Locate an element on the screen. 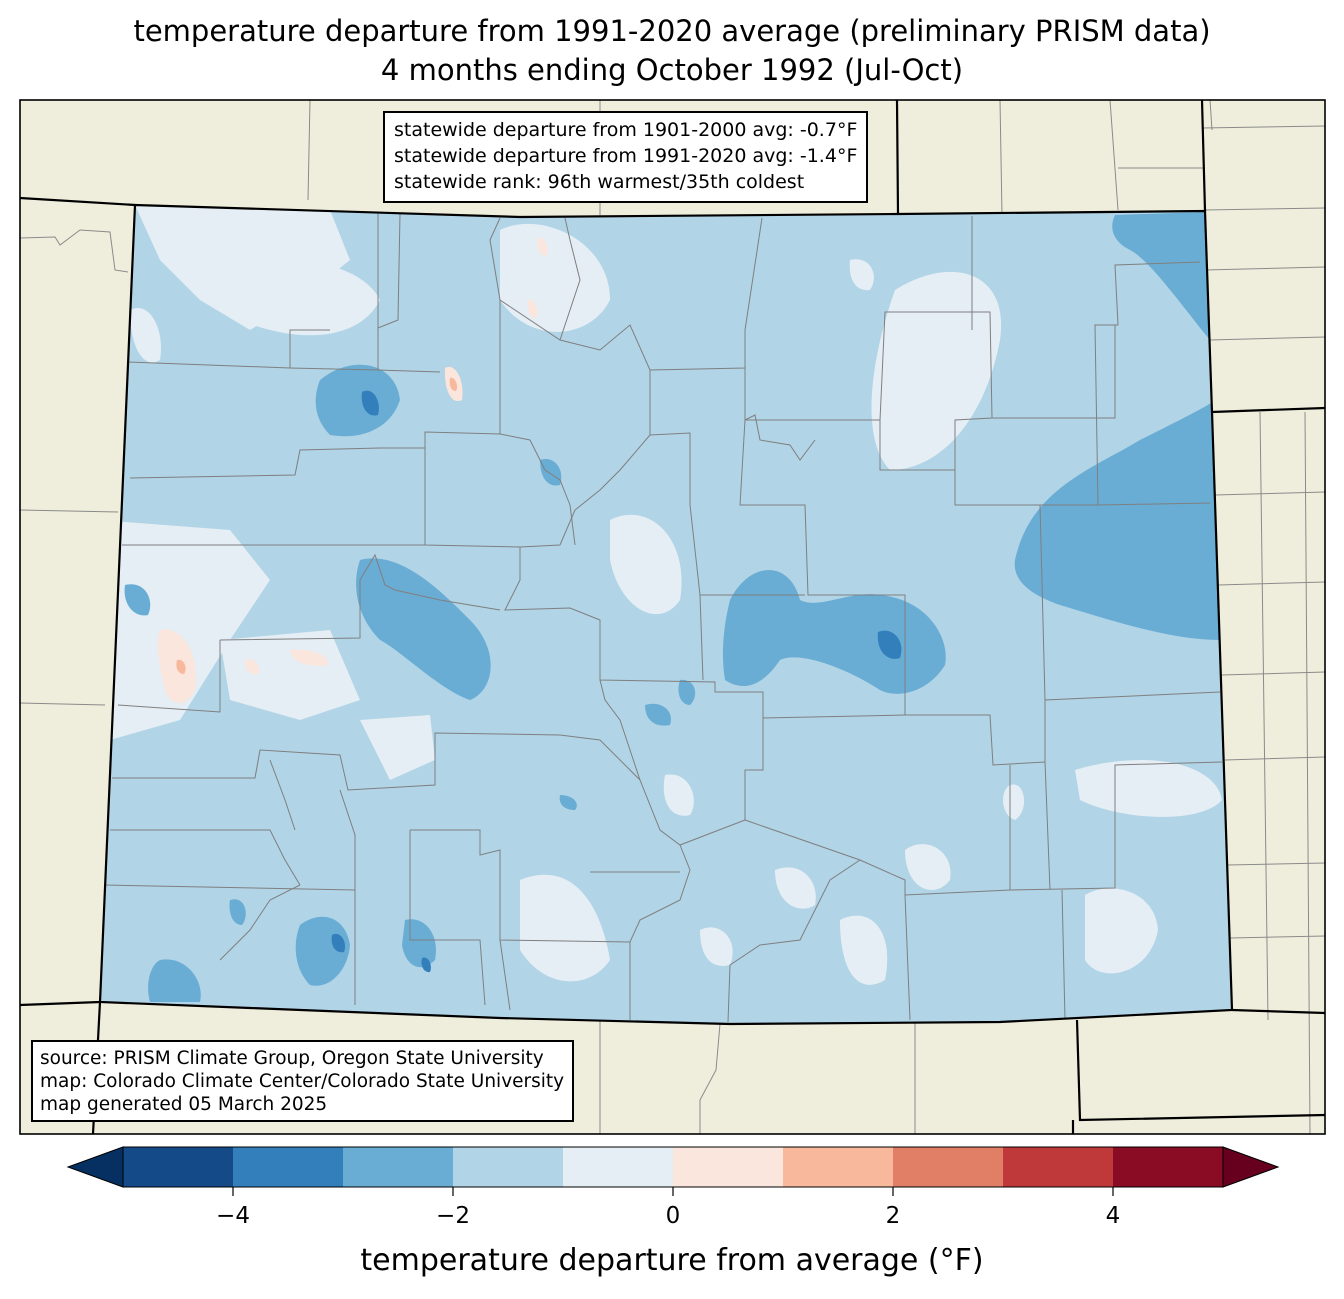 The width and height of the screenshot is (1344, 1299). colorbar-tick-label: −2 is located at coordinates (453, 1216).